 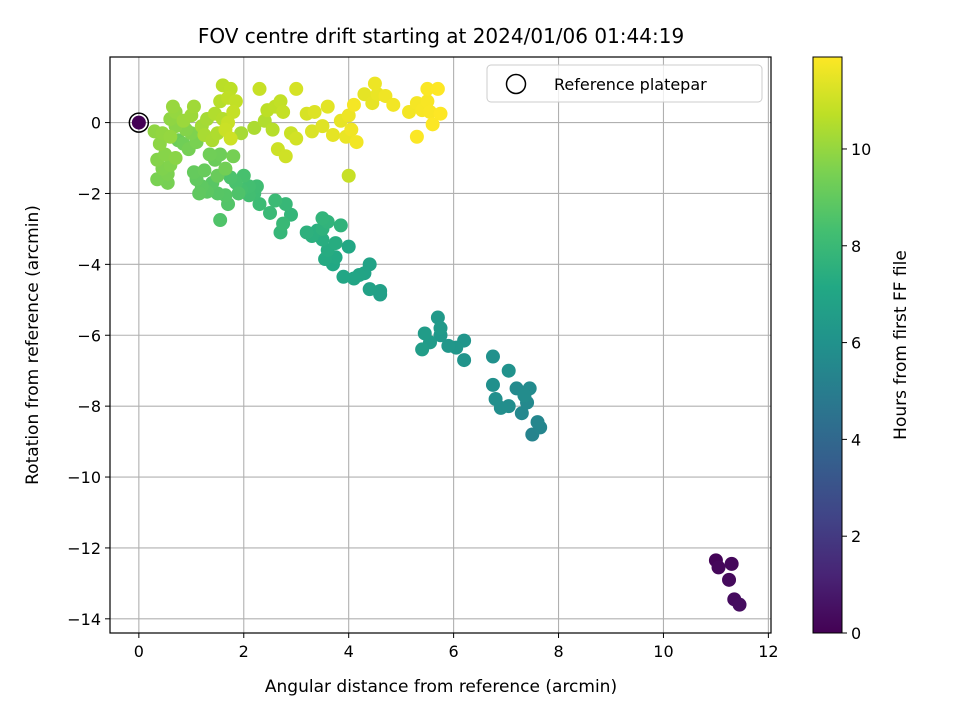 I want to click on legend-box, so click(x=624, y=83).